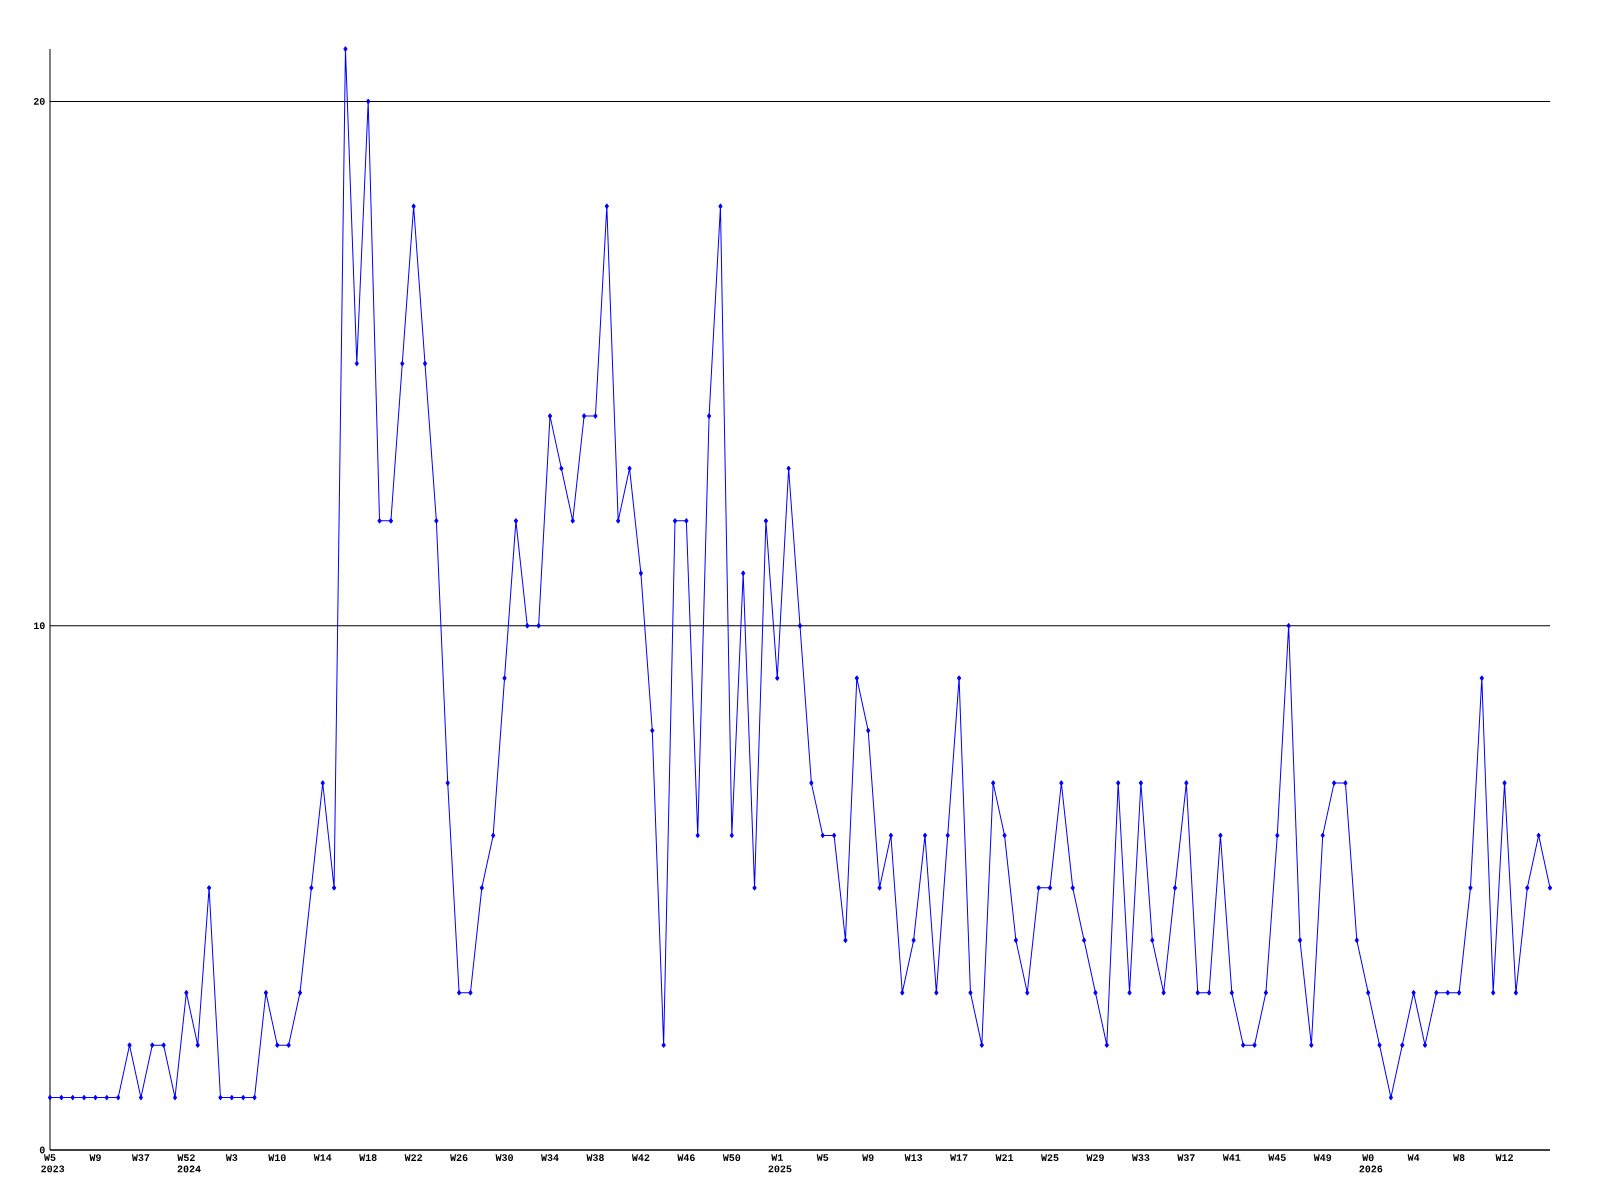 Image resolution: width=1600 pixels, height=1200 pixels. What do you see at coordinates (686, 1158) in the screenshot?
I see `x-tick-label: W46` at bounding box center [686, 1158].